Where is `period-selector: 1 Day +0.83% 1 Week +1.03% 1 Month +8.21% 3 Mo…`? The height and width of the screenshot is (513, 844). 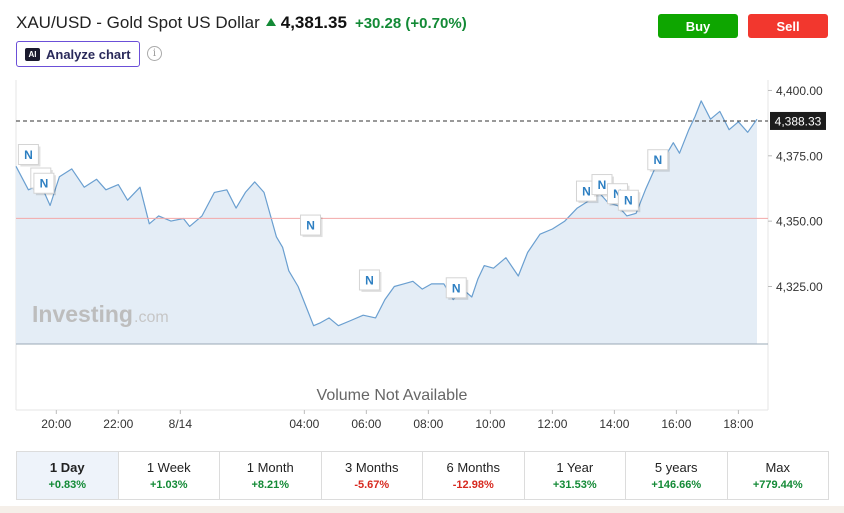 period-selector: 1 Day +0.83% 1 Week +1.03% 1 Month +8.21% 3 Mo… is located at coordinates (422, 475).